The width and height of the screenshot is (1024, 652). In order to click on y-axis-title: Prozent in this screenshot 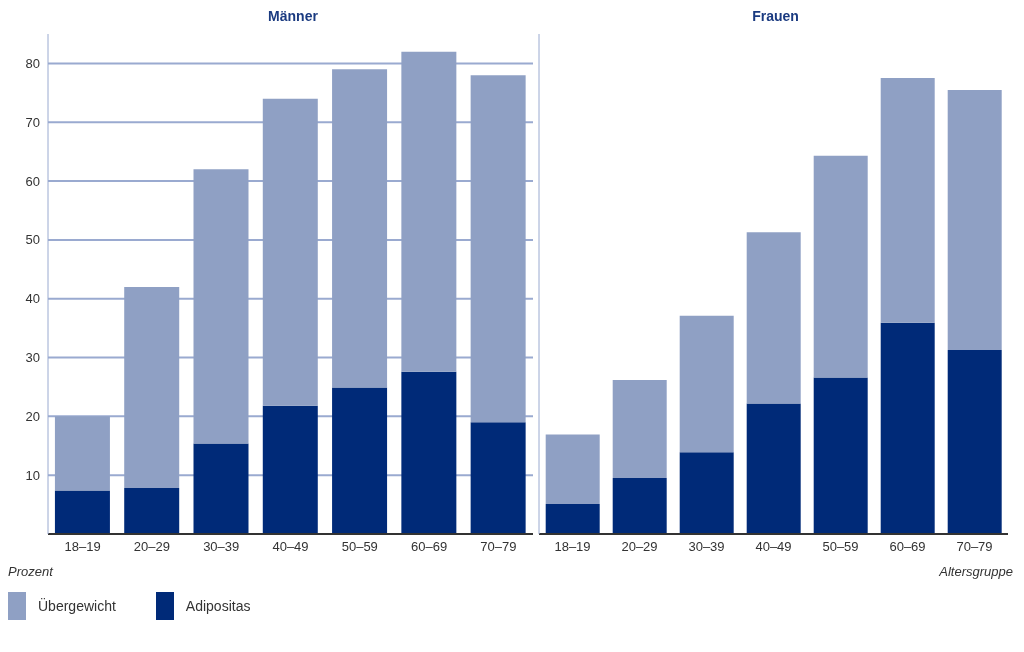, I will do `click(30, 572)`.